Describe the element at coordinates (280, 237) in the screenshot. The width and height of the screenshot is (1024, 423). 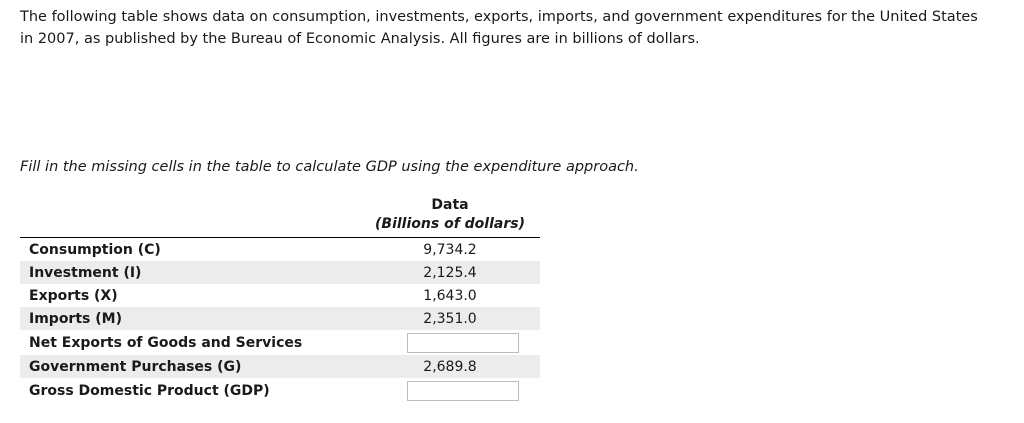
I see `header-rule` at that location.